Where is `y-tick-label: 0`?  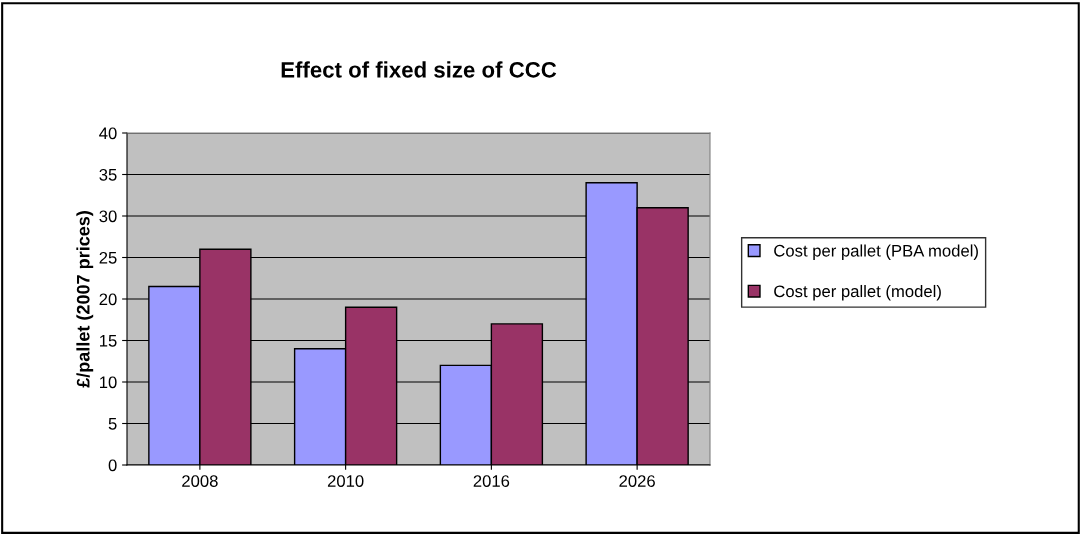 y-tick-label: 0 is located at coordinates (112, 465).